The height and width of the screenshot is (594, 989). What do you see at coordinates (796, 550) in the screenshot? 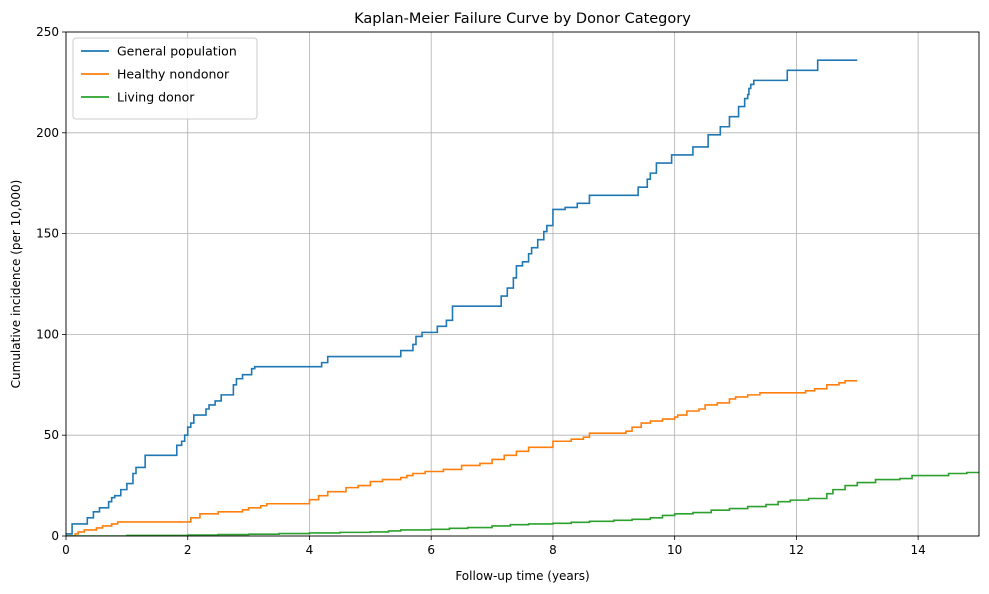
I see `x-tick-label: 12` at bounding box center [796, 550].